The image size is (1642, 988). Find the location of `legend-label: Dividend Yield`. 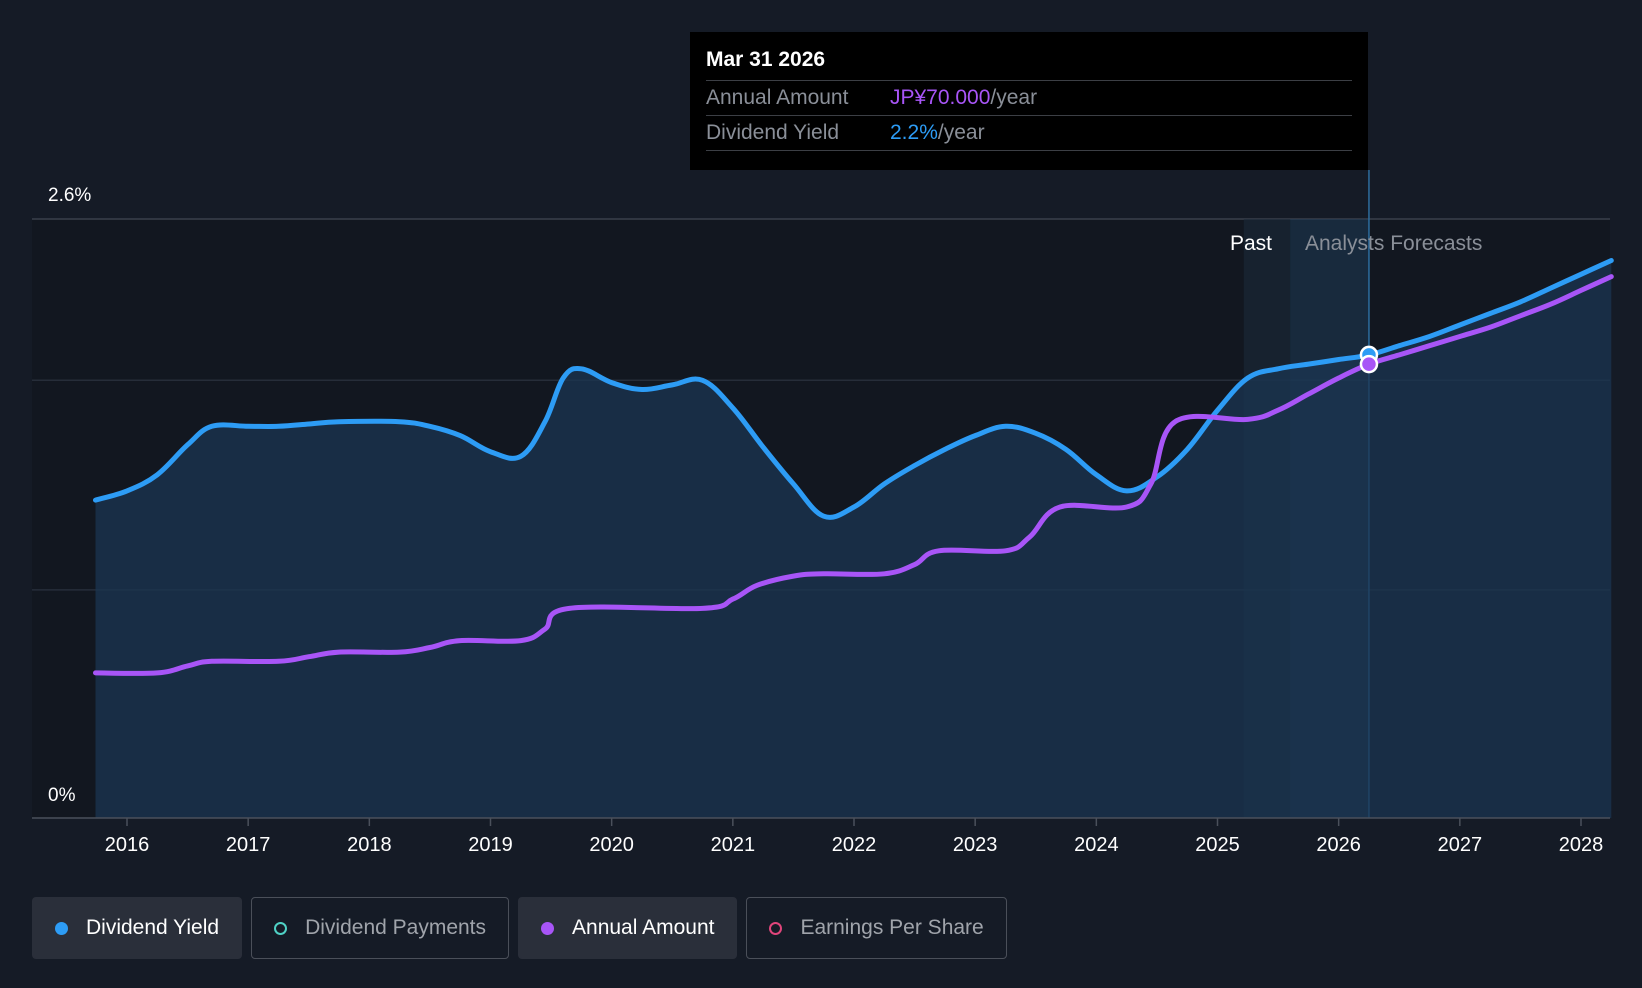

legend-label: Dividend Yield is located at coordinates (153, 927).